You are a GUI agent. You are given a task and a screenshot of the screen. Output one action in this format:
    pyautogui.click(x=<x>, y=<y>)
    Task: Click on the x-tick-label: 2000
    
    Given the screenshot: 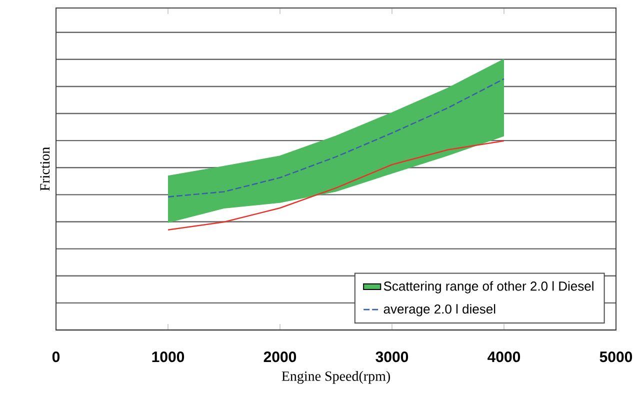 What is the action you would take?
    pyautogui.click(x=280, y=357)
    